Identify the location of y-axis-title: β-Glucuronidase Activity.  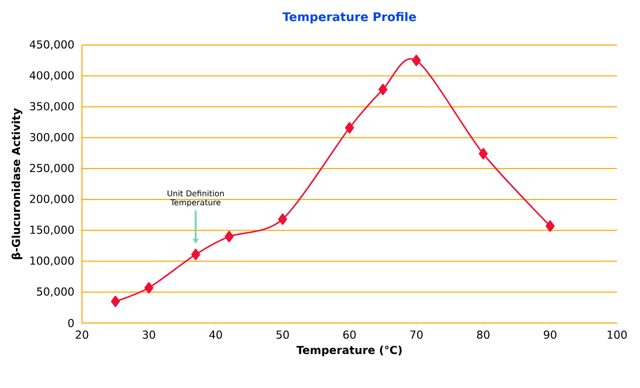
(17, 184).